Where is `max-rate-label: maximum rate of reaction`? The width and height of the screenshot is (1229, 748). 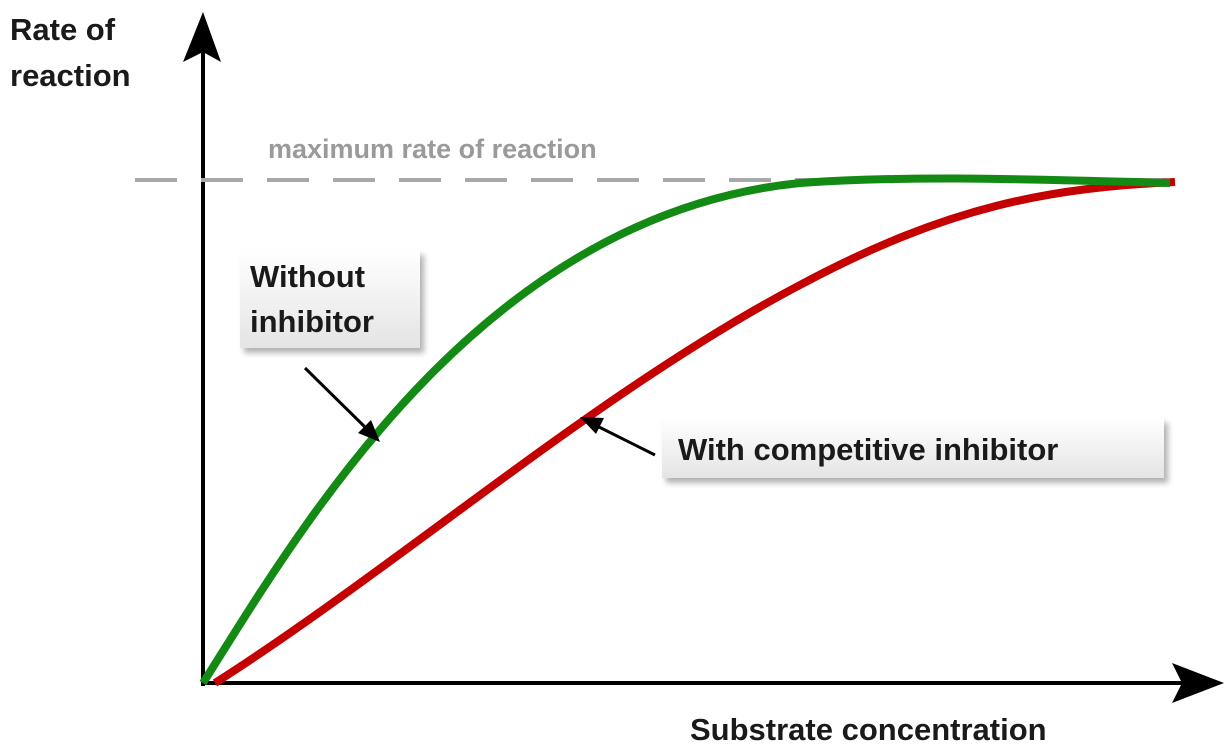
max-rate-label: maximum rate of reaction is located at coordinates (432, 149).